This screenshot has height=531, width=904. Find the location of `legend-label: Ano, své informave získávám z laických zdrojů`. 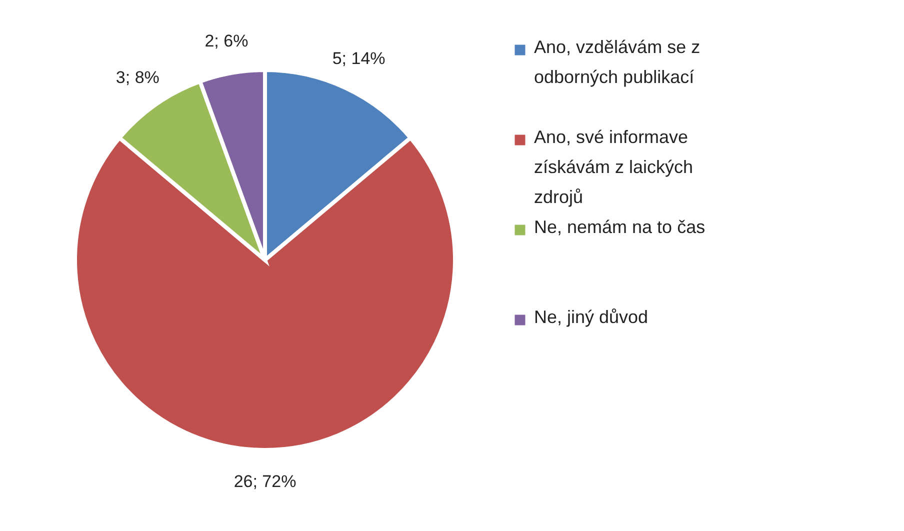

legend-label: Ano, své informave získávám z laických zdrojů is located at coordinates (614, 167).